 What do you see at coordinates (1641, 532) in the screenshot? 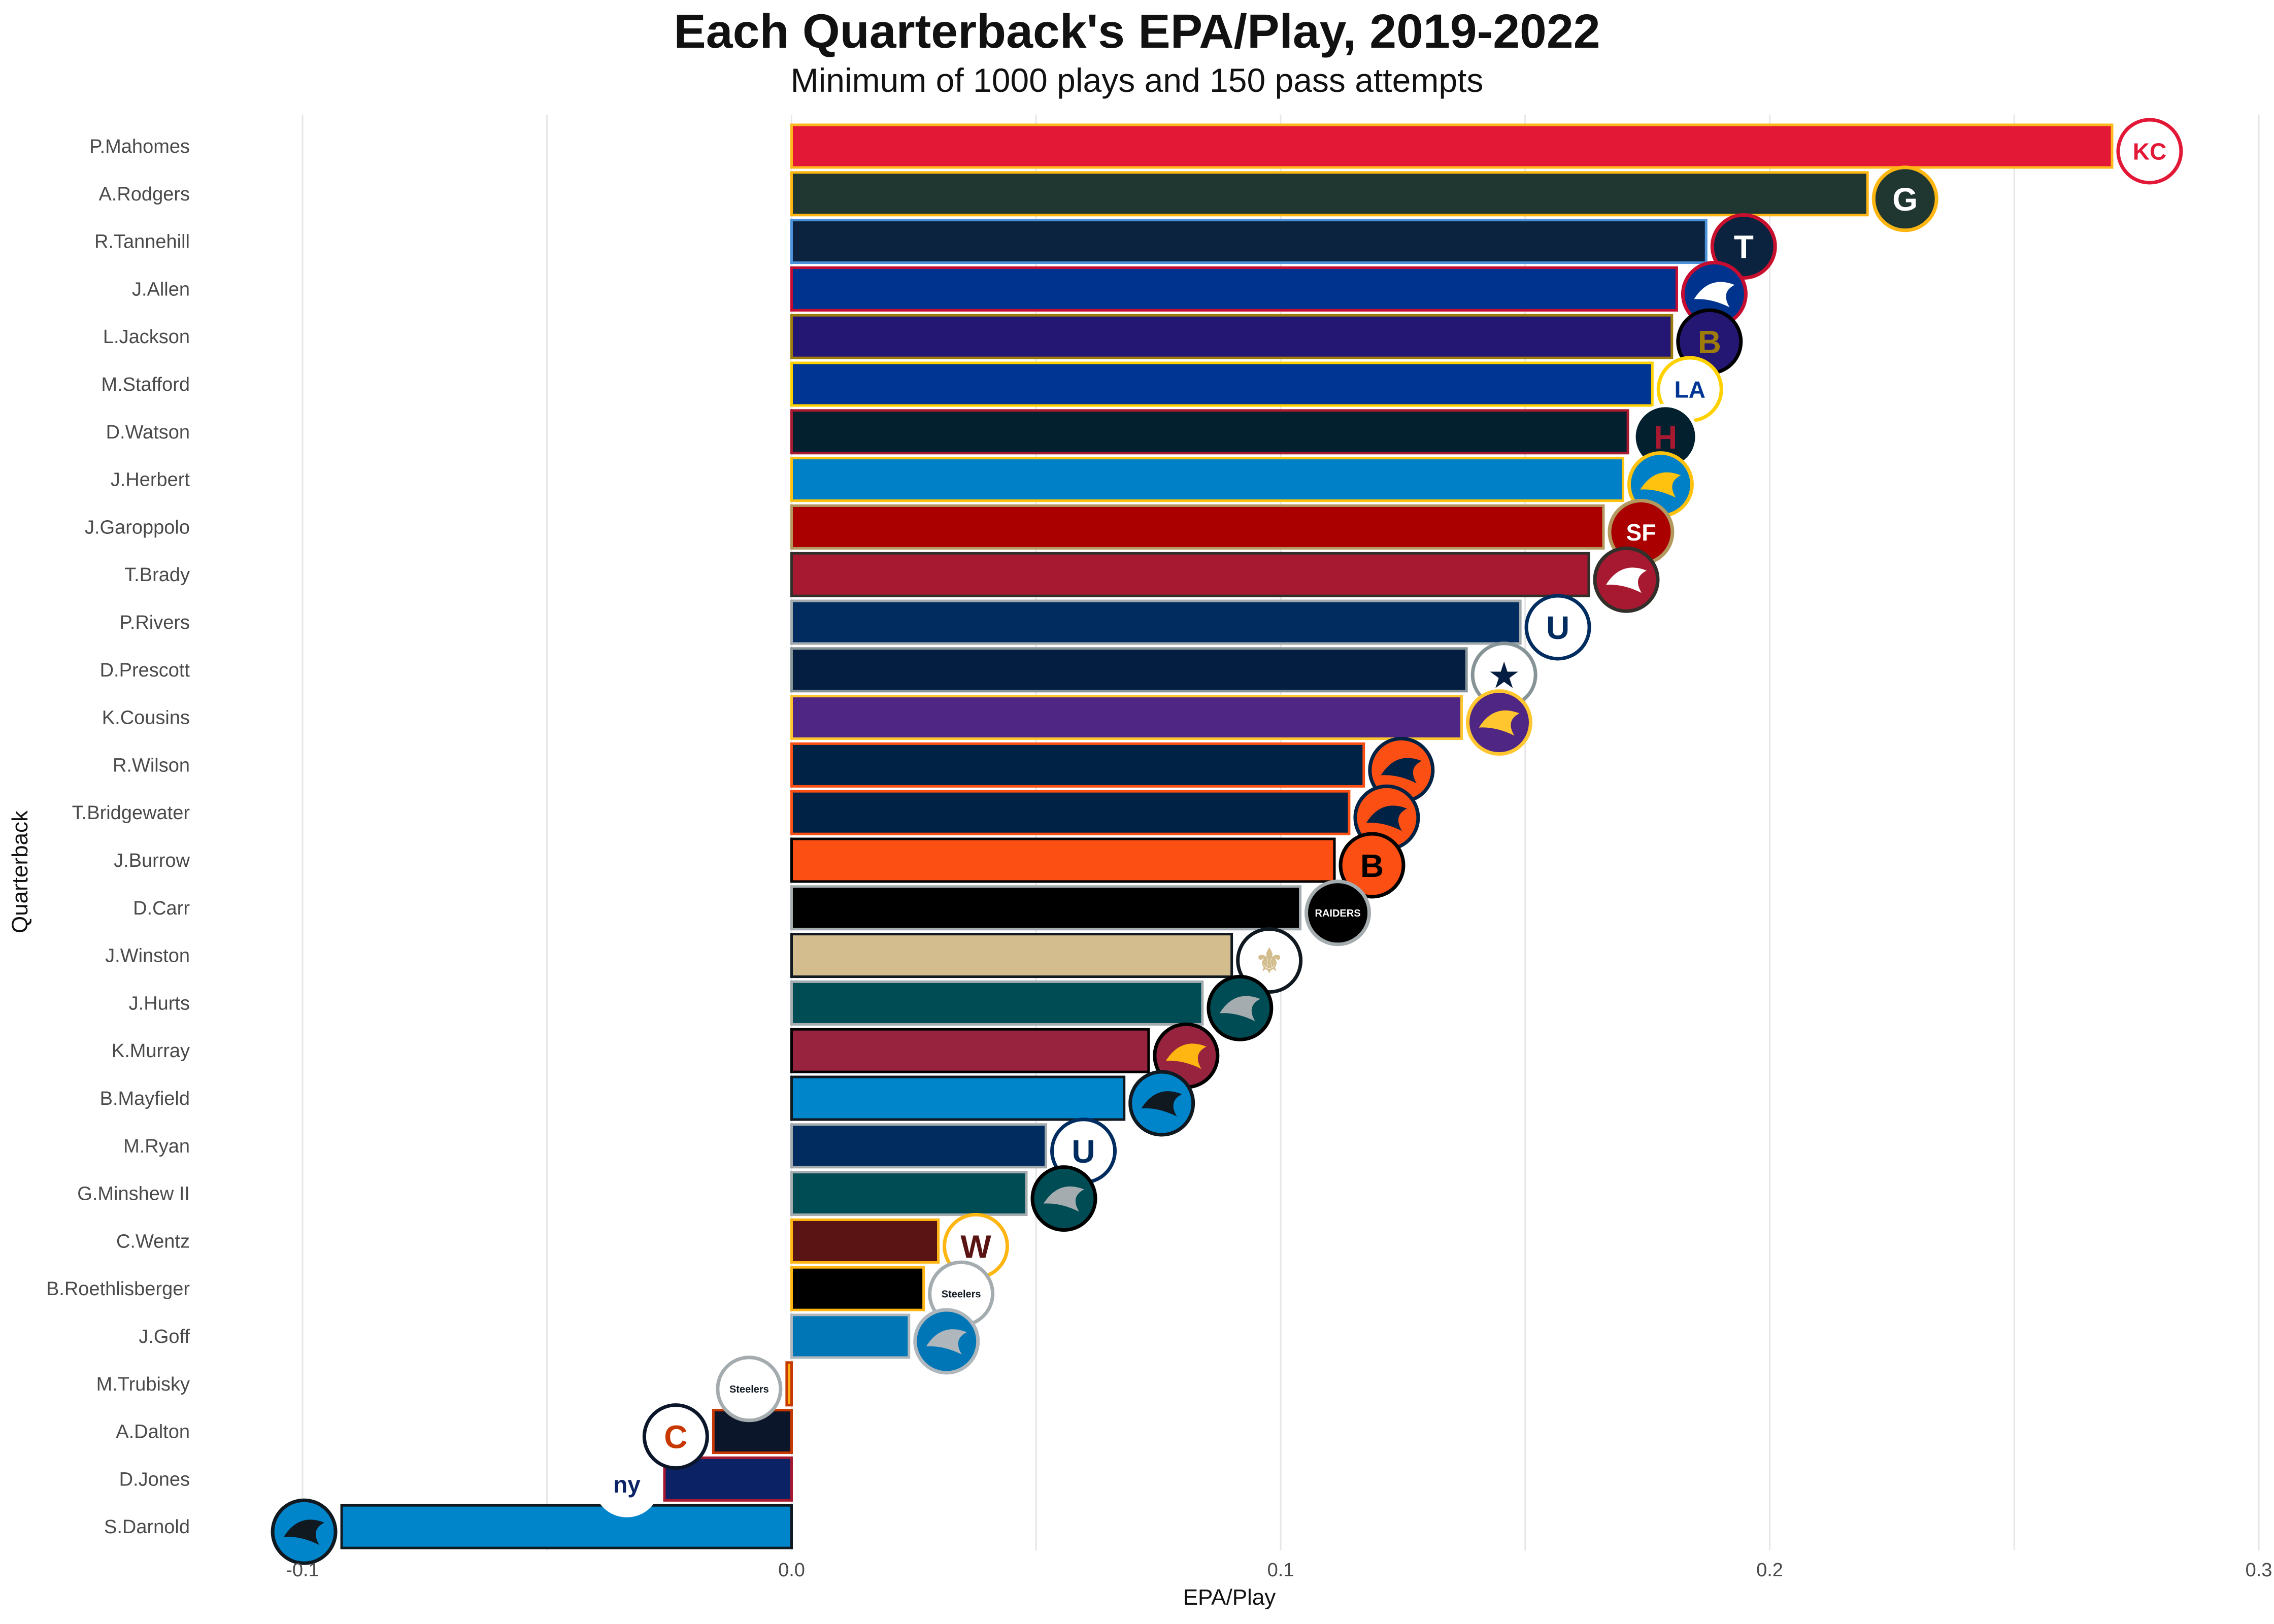
I see `svg-text: SF` at bounding box center [1641, 532].